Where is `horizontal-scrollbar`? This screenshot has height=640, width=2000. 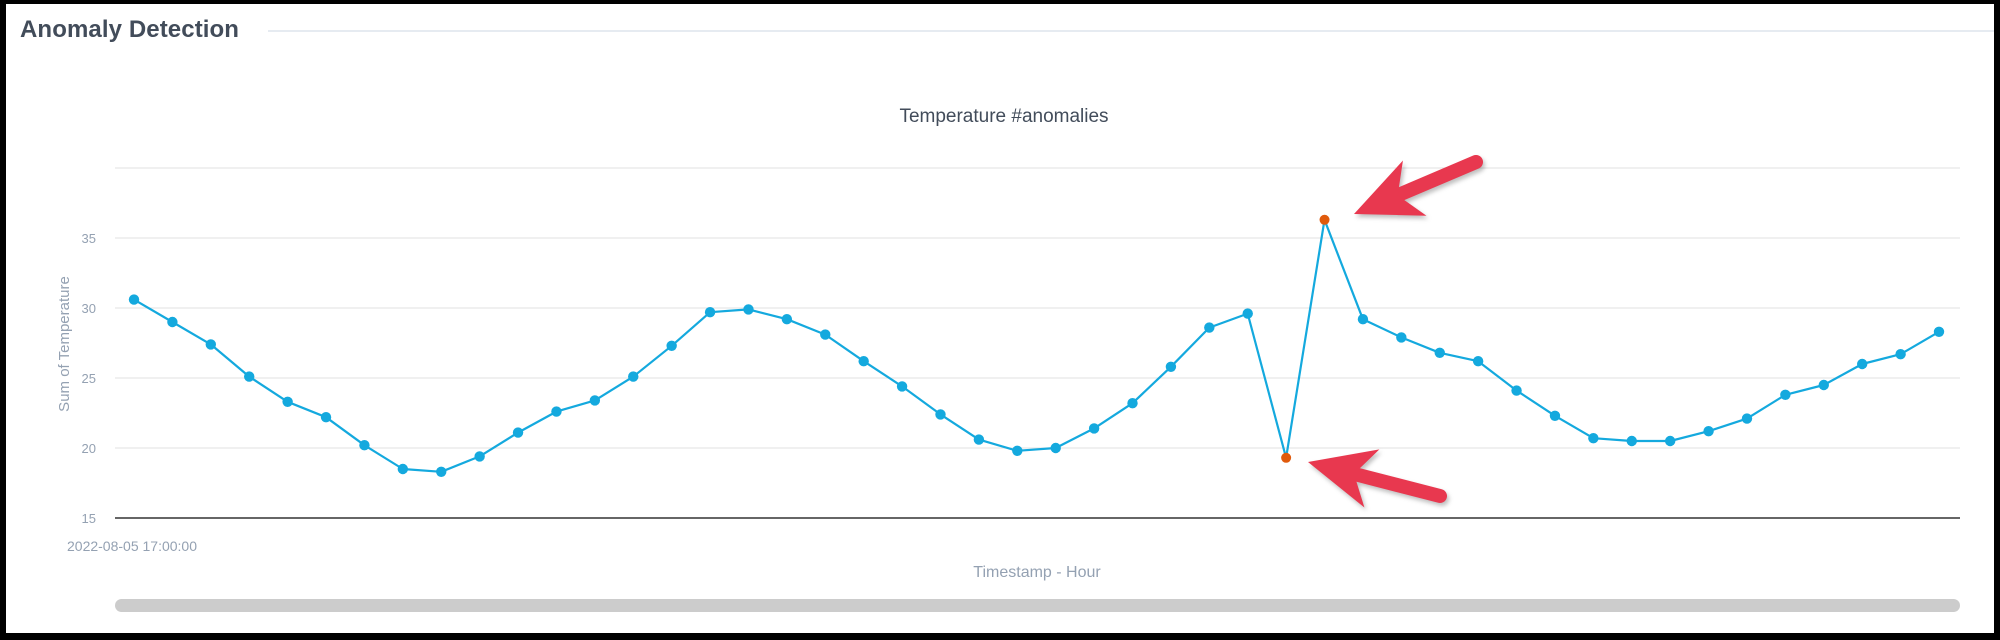 horizontal-scrollbar is located at coordinates (1037, 605).